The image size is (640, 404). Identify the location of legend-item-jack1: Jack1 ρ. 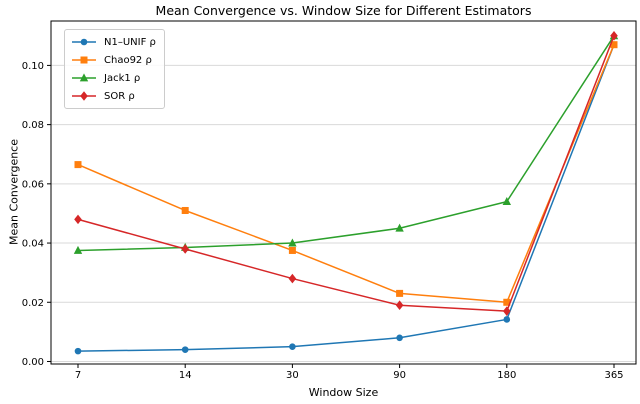
(113, 78).